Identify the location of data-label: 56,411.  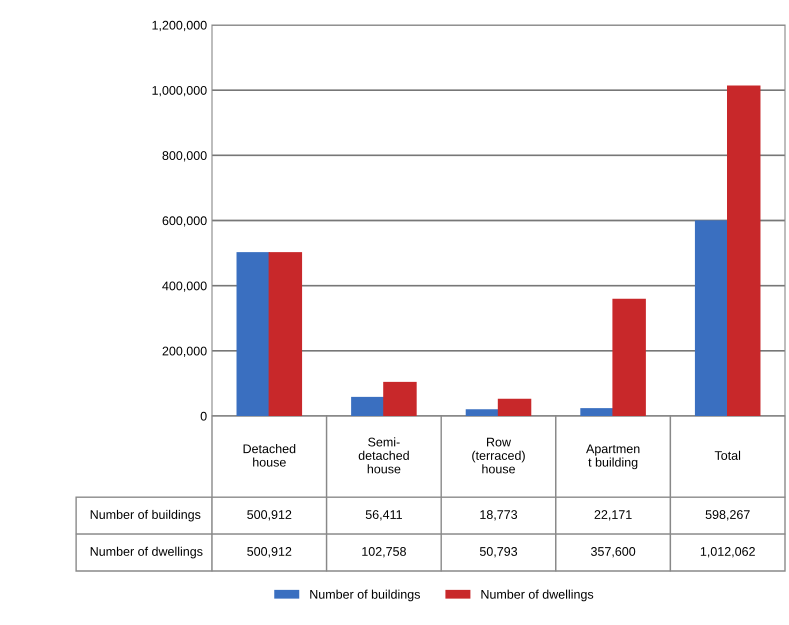
(384, 515).